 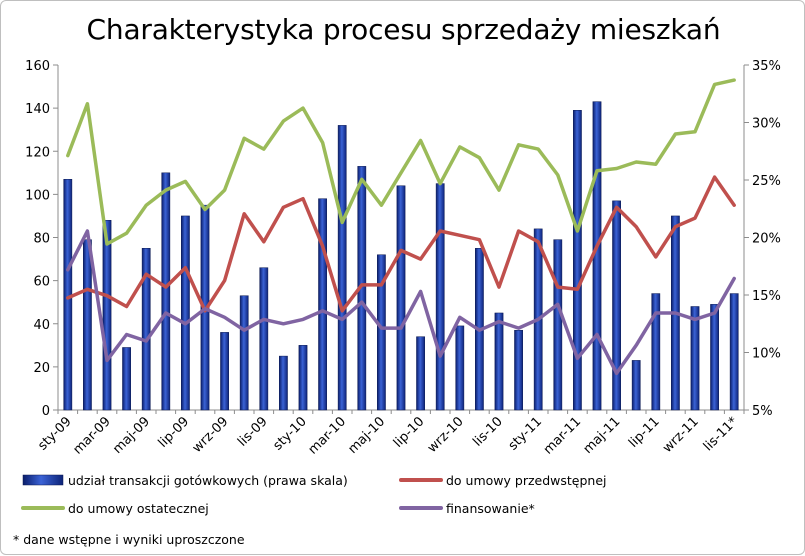 I want to click on left-tick-label: 0, so click(x=46, y=411).